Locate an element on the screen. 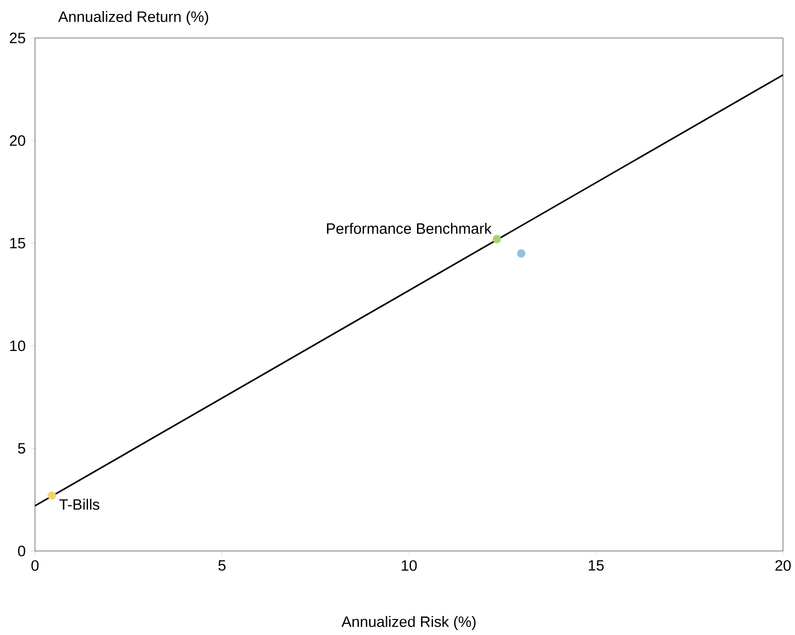  y-tick-label: 0 is located at coordinates (22, 551).